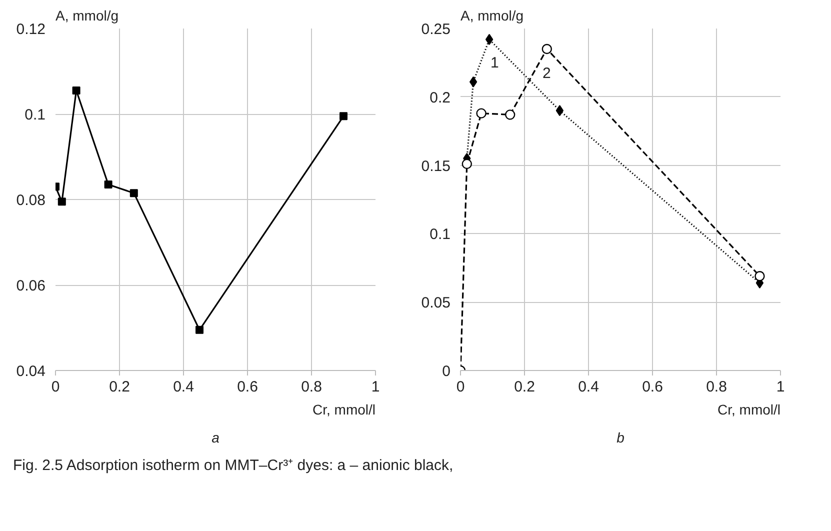 Image resolution: width=831 pixels, height=531 pixels. I want to click on series-label: 1, so click(494, 63).